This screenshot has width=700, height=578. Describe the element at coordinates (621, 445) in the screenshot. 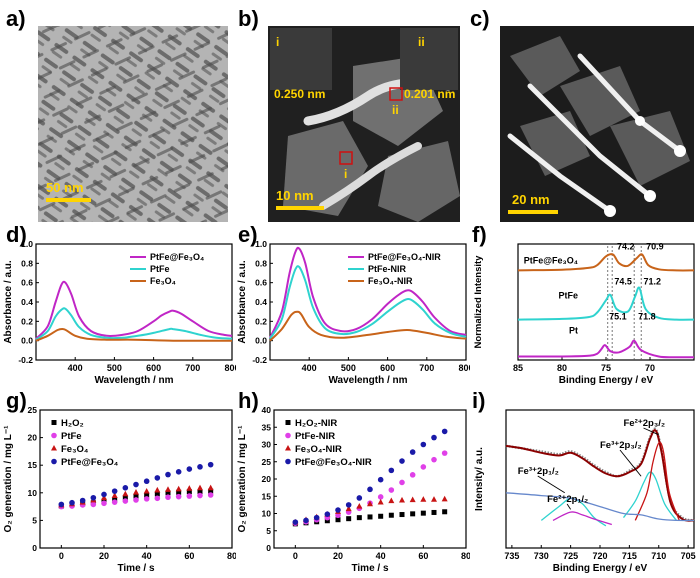

I see `peak-annotation: Fe³⁺2p₃/₂` at that location.